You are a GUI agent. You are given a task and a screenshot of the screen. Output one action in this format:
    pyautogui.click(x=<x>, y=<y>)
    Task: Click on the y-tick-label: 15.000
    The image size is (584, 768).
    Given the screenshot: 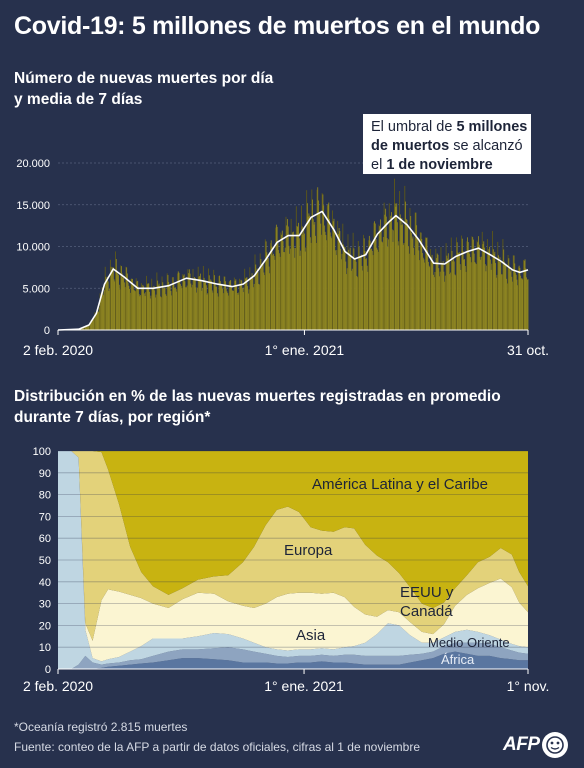 What is the action you would take?
    pyautogui.click(x=33, y=206)
    